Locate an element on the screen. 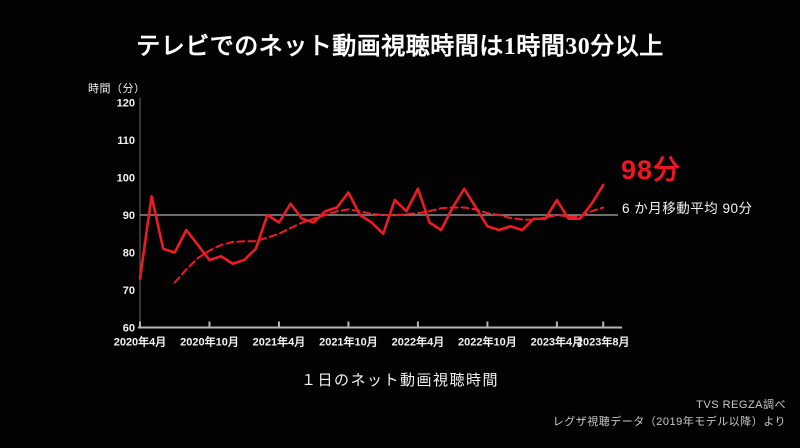  chart-caption: １日のネット動画視聴時間 is located at coordinates (399, 380).